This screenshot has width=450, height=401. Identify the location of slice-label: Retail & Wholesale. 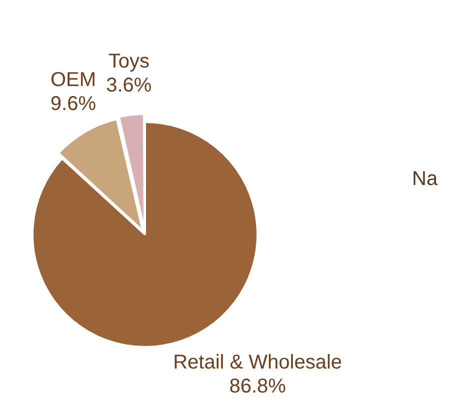
(257, 362).